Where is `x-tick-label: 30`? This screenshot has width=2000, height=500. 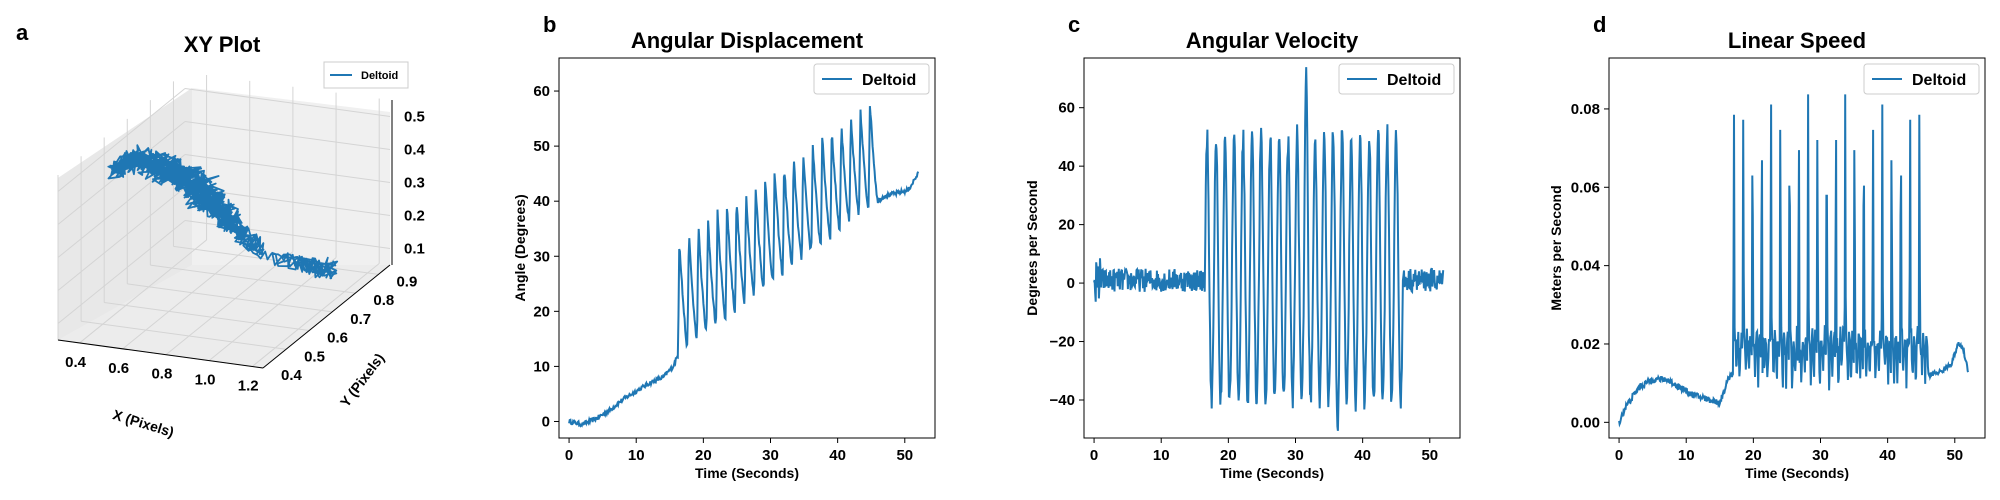 x-tick-label: 30 is located at coordinates (1820, 455).